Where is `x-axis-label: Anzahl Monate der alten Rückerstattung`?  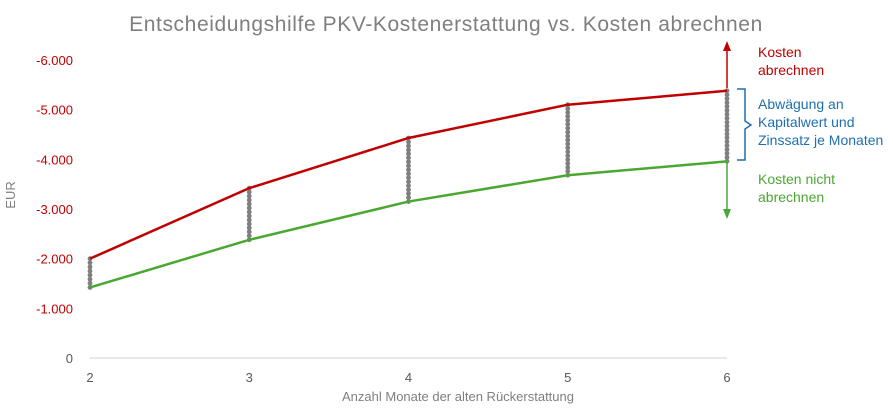
x-axis-label: Anzahl Monate der alten Rückerstattung is located at coordinates (458, 396).